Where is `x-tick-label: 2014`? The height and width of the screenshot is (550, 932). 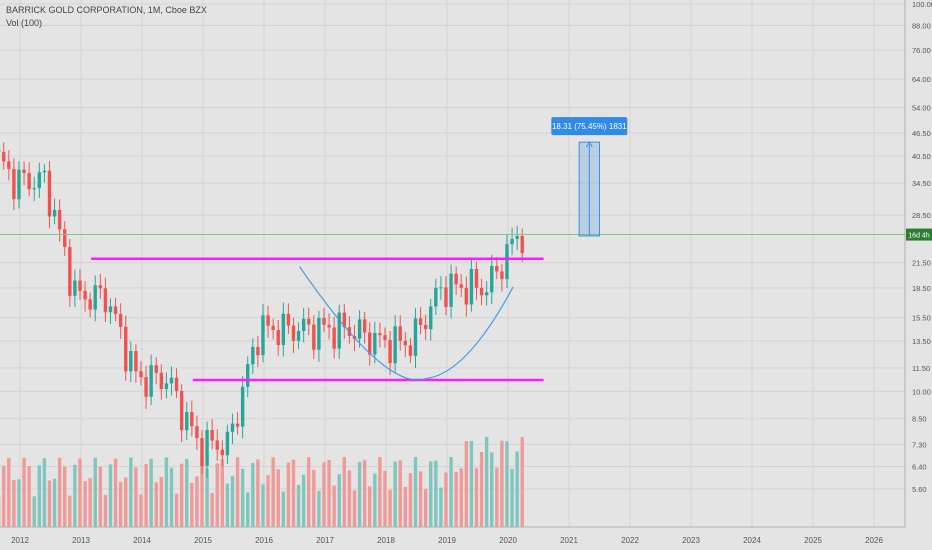
x-tick-label: 2014 is located at coordinates (142, 540).